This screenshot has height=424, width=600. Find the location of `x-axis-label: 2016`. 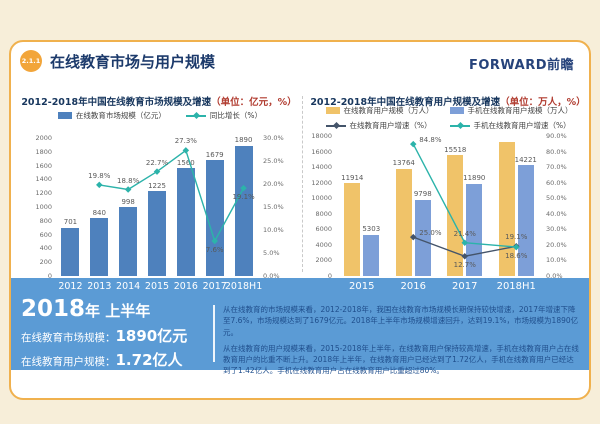

x-axis-label: 2016 is located at coordinates (185, 286).